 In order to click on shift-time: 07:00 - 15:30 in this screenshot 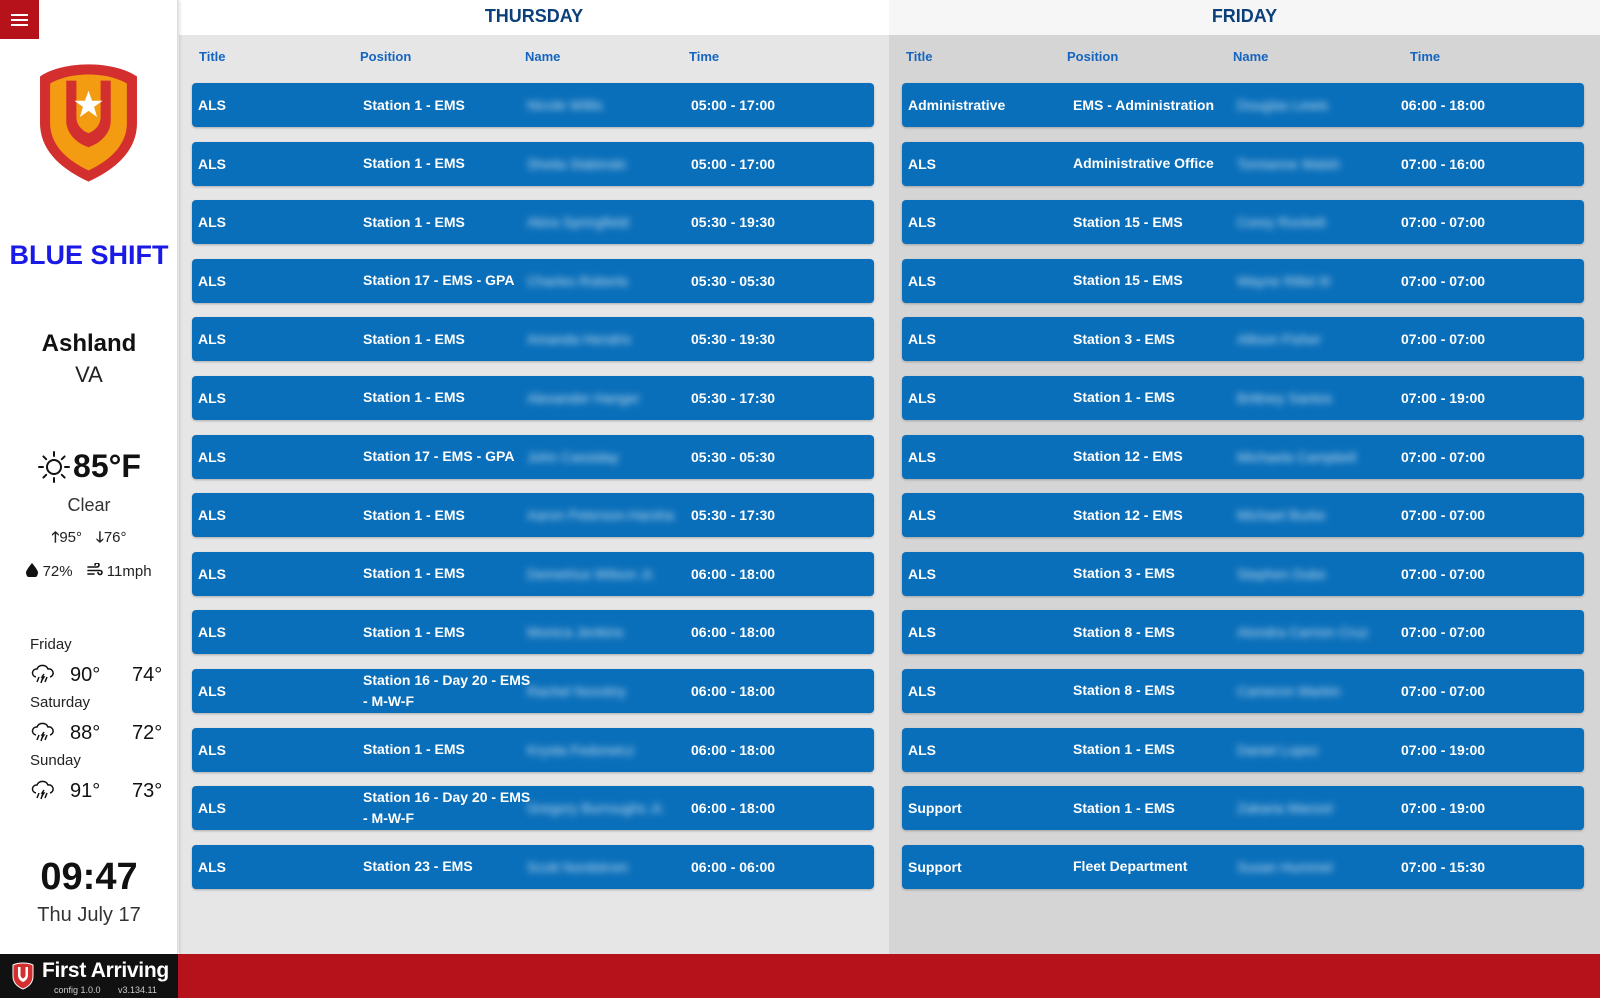, I will do `click(1443, 866)`.